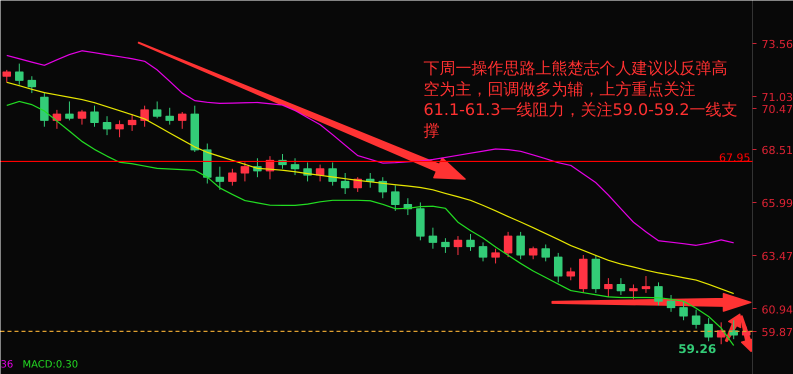 The width and height of the screenshot is (793, 374). What do you see at coordinates (777, 203) in the screenshot?
I see `y-tick-label: 65.99` at bounding box center [777, 203].